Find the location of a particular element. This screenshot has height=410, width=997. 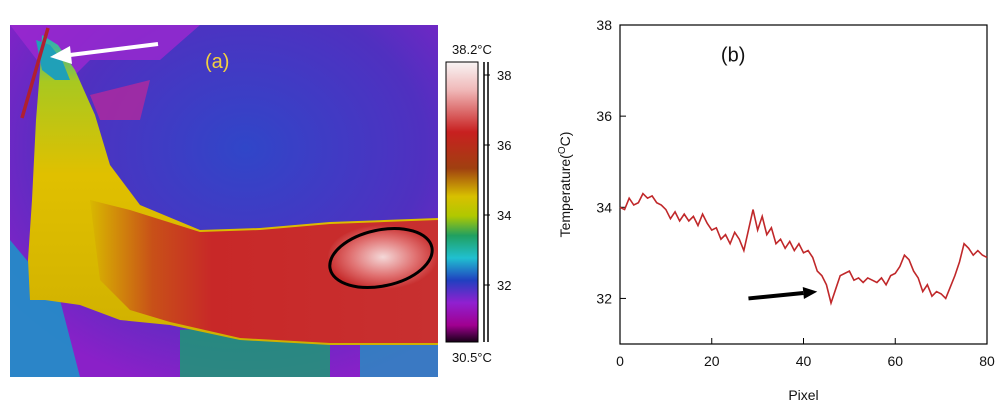

arrow-shaft is located at coordinates (776, 295).